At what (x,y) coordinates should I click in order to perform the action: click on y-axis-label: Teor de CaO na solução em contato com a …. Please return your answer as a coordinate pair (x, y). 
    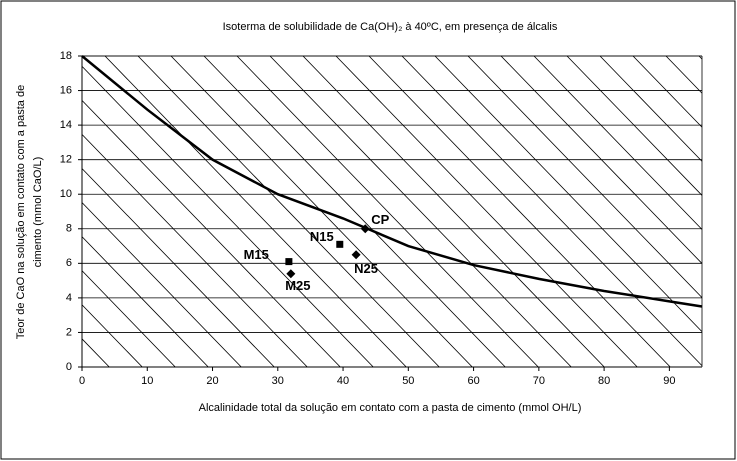
    Looking at the image, I should click on (21, 212).